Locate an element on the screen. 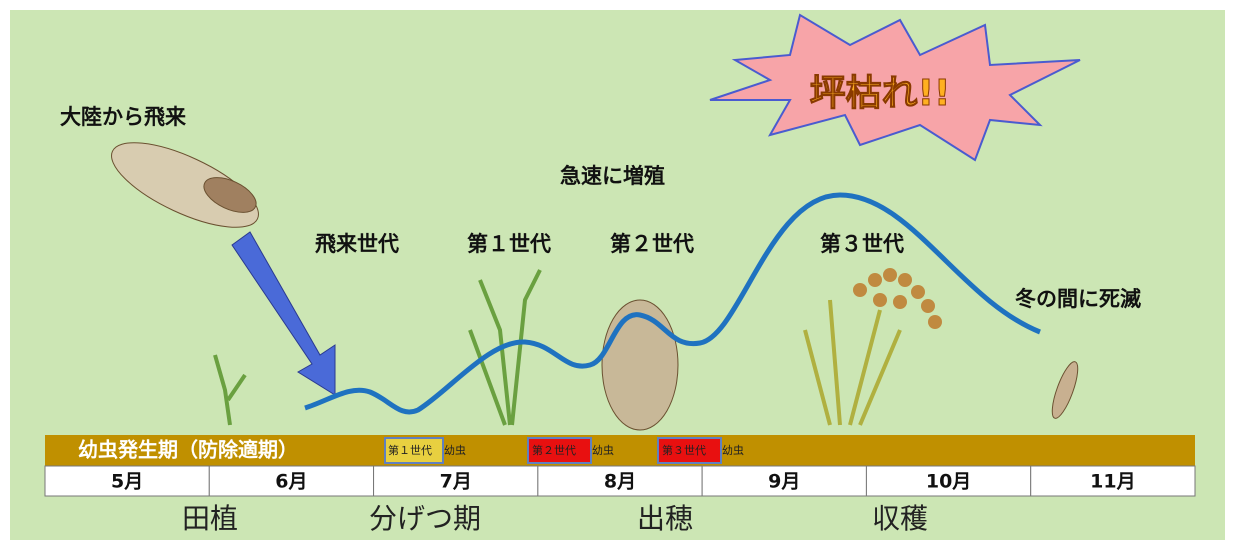 The width and height of the screenshot is (1234, 548). month-label: 11月 is located at coordinates (1112, 482).